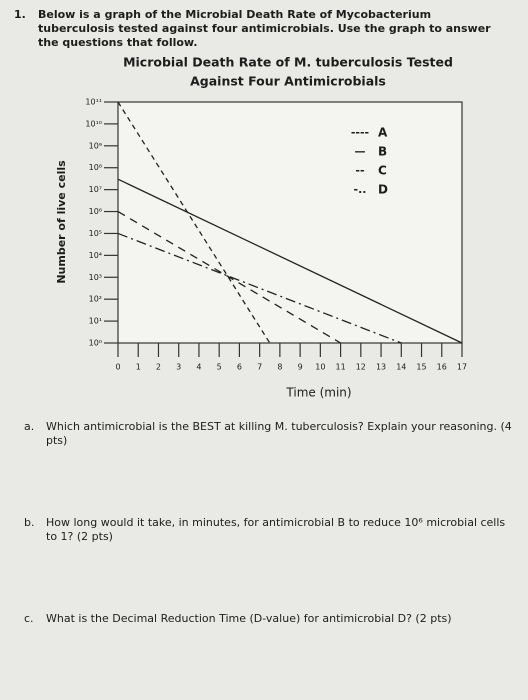 This screenshot has width=528, height=700. What do you see at coordinates (462, 367) in the screenshot?
I see `x-tick-label: 17` at bounding box center [462, 367].